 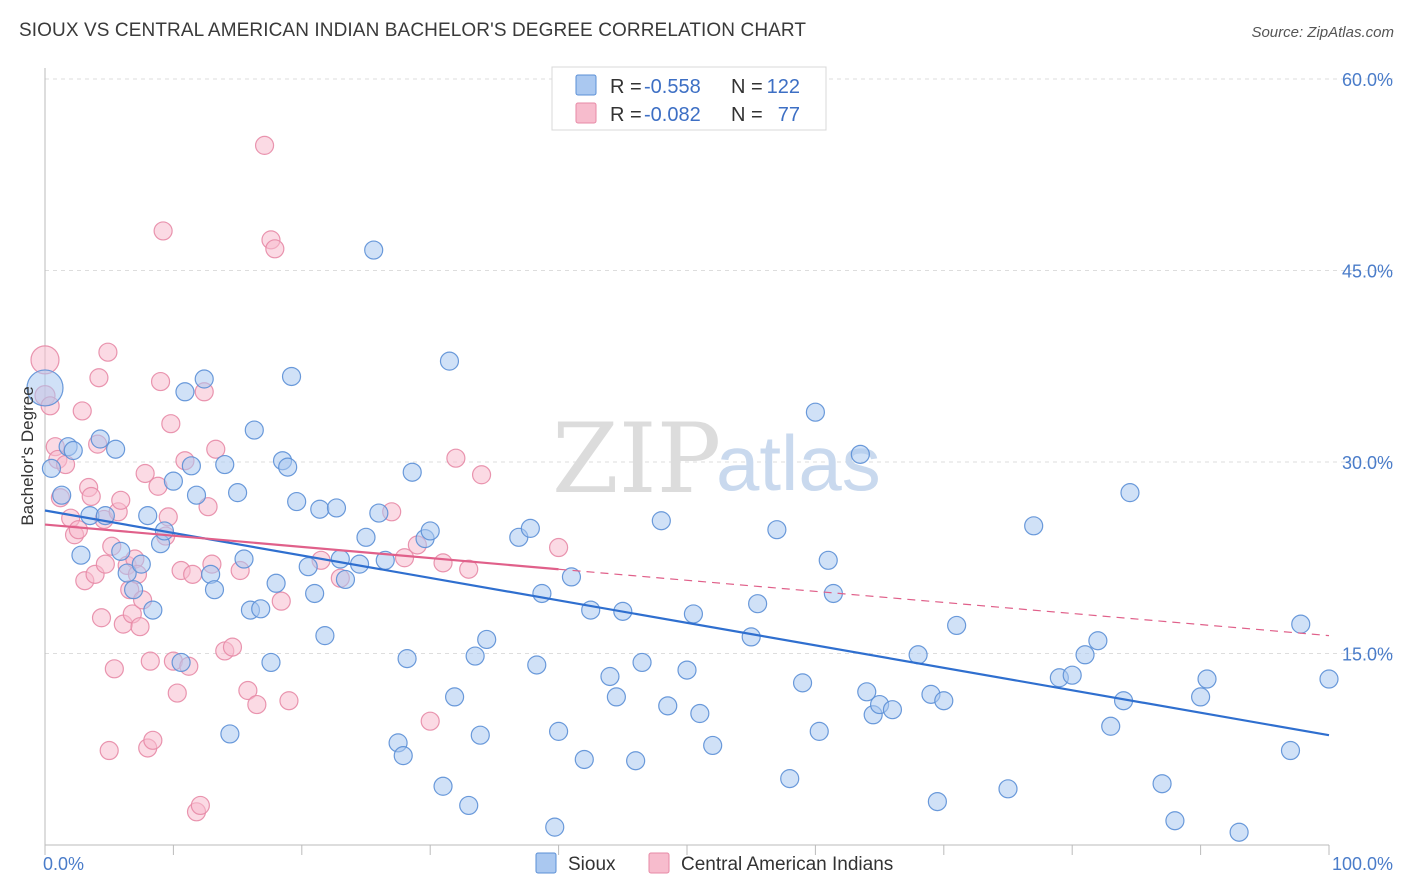 I want to click on cai-trend-line-extension, so click(x=944, y=602).